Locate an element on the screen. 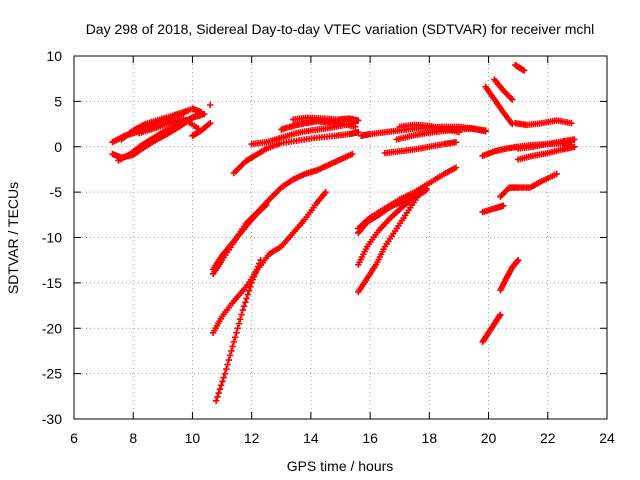 Image resolution: width=640 pixels, height=480 pixels. series-arc-m is located at coordinates (239, 237).